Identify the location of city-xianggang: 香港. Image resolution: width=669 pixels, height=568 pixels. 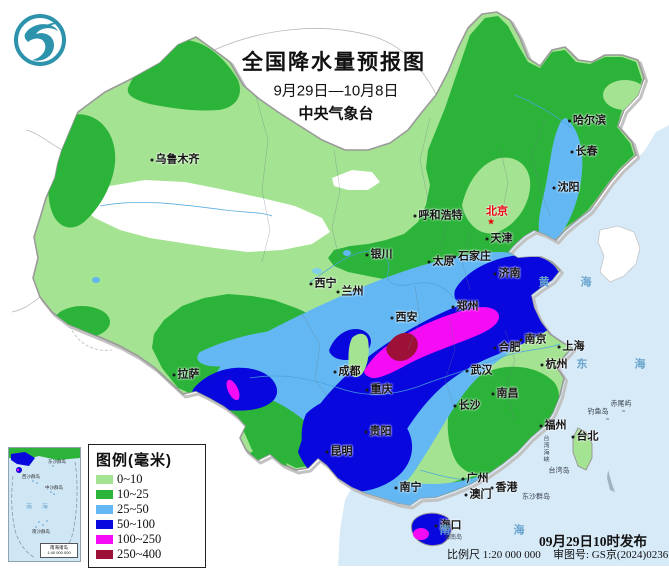
(504, 488).